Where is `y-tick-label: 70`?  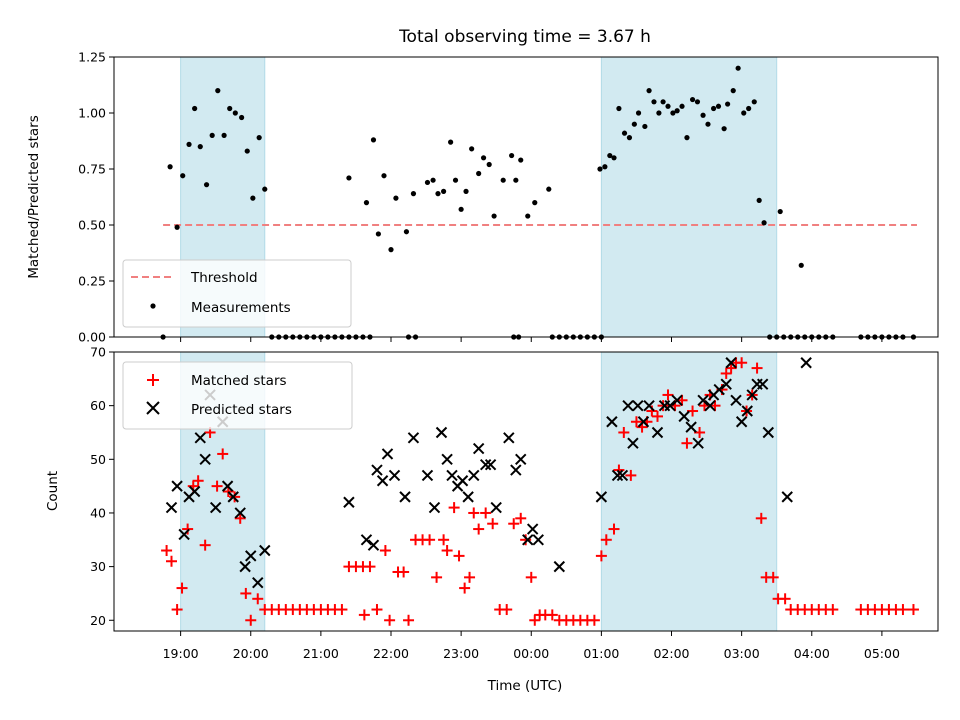 y-tick-label: 70 is located at coordinates (98, 352).